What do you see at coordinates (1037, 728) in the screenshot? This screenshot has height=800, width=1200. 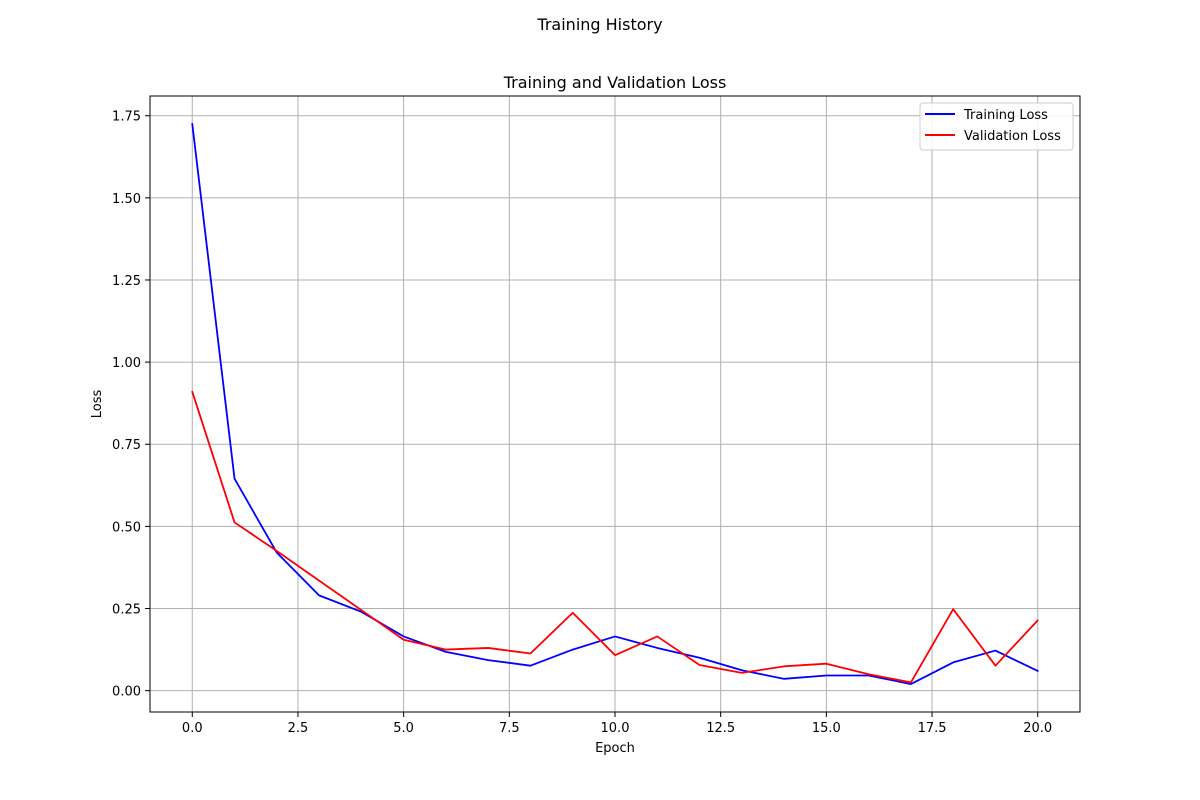 I see `x-tick-label: 20.0` at bounding box center [1037, 728].